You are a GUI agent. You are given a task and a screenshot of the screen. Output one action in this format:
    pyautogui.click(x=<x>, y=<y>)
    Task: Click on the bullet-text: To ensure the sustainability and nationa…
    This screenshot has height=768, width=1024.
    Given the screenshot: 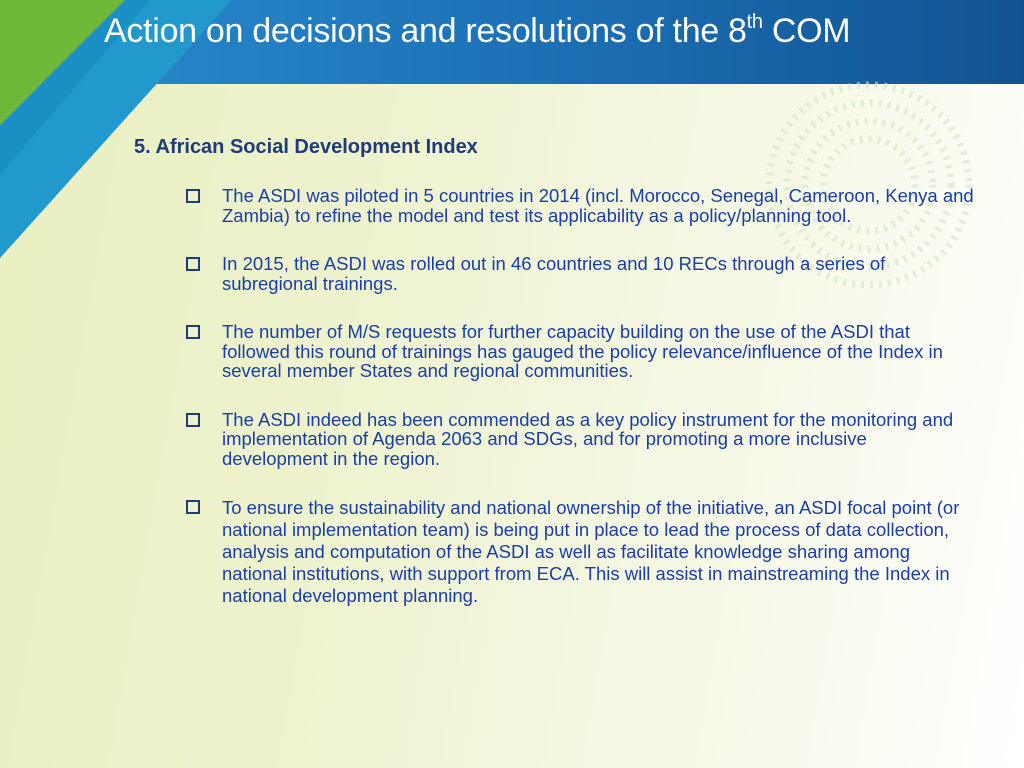 What is the action you would take?
    pyautogui.click(x=591, y=551)
    